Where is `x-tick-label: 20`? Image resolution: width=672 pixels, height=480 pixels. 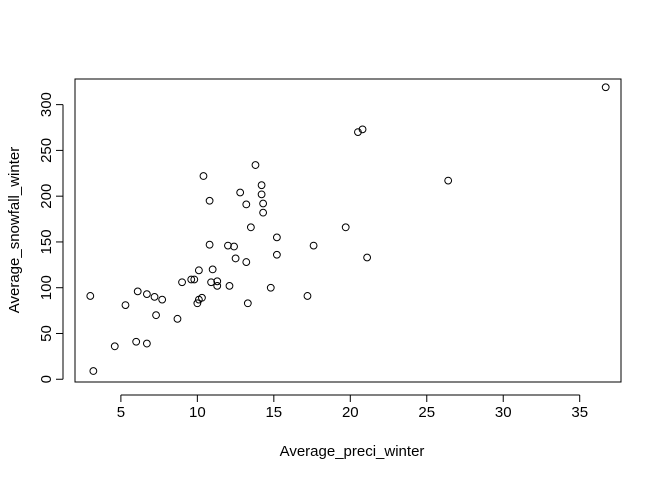
x-tick-label: 20 is located at coordinates (350, 412).